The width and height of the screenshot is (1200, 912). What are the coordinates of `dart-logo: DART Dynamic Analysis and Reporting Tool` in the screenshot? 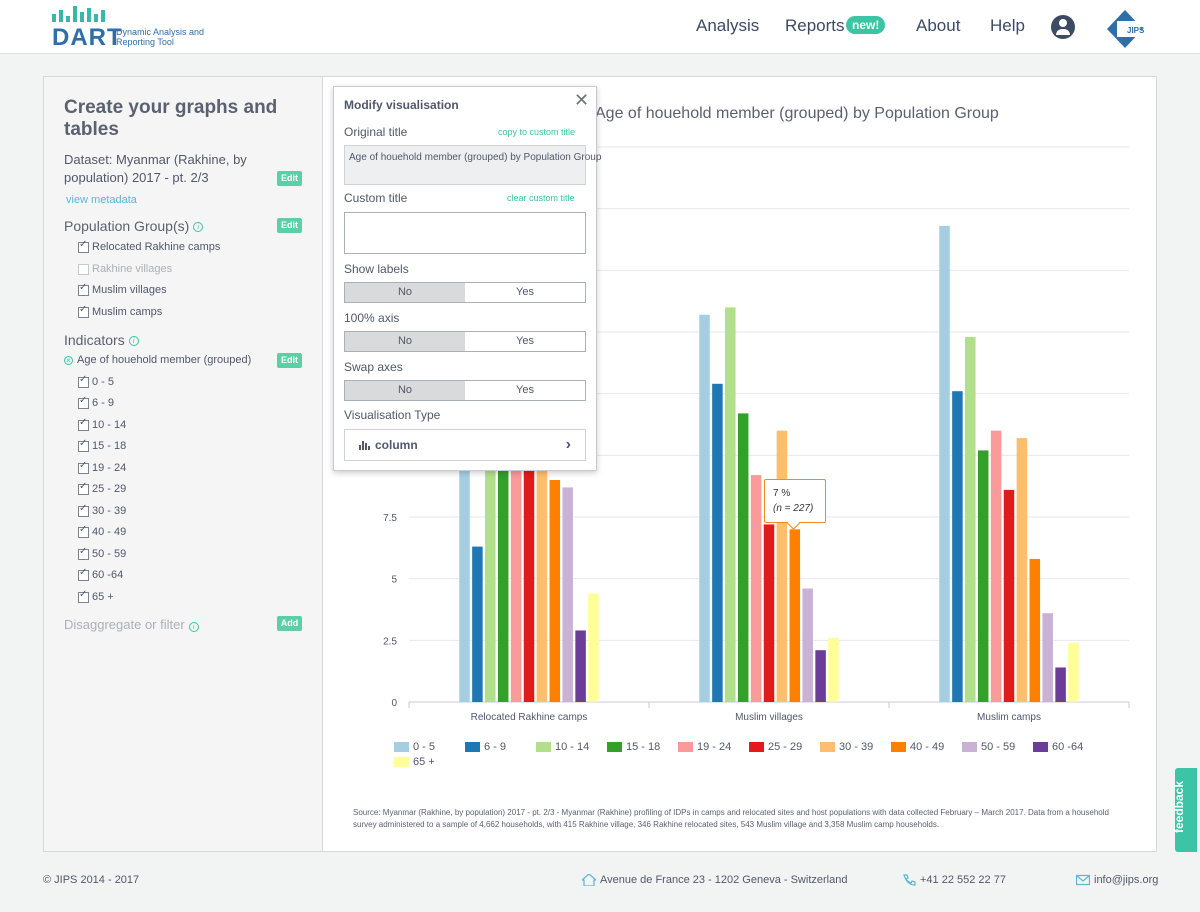 It's located at (132, 28).